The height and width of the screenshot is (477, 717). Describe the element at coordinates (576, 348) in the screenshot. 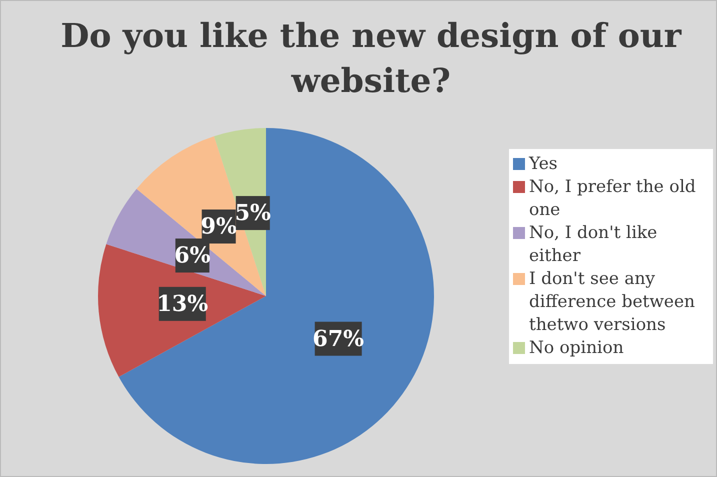

I see `legend-label: No opinion` at that location.